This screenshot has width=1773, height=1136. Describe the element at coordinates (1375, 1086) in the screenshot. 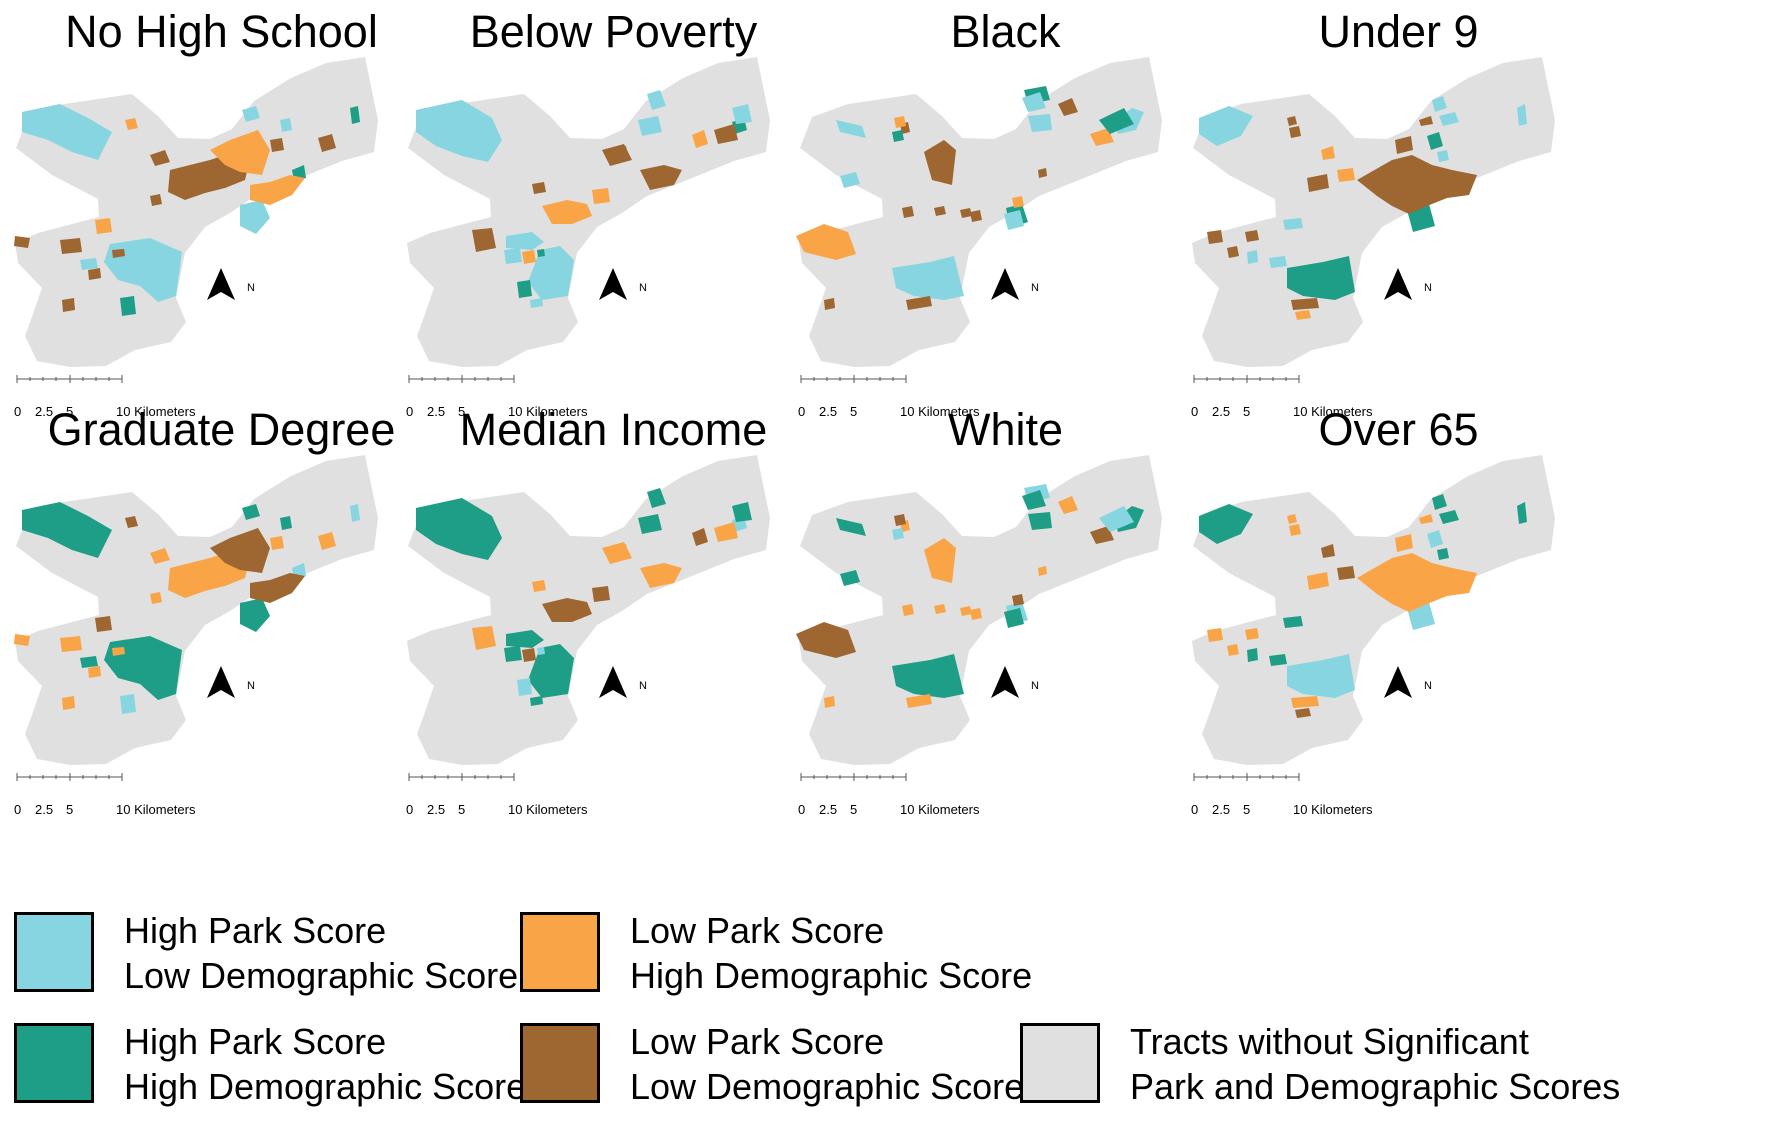

I see `legend-line-2: Park and Demographic Scores` at that location.